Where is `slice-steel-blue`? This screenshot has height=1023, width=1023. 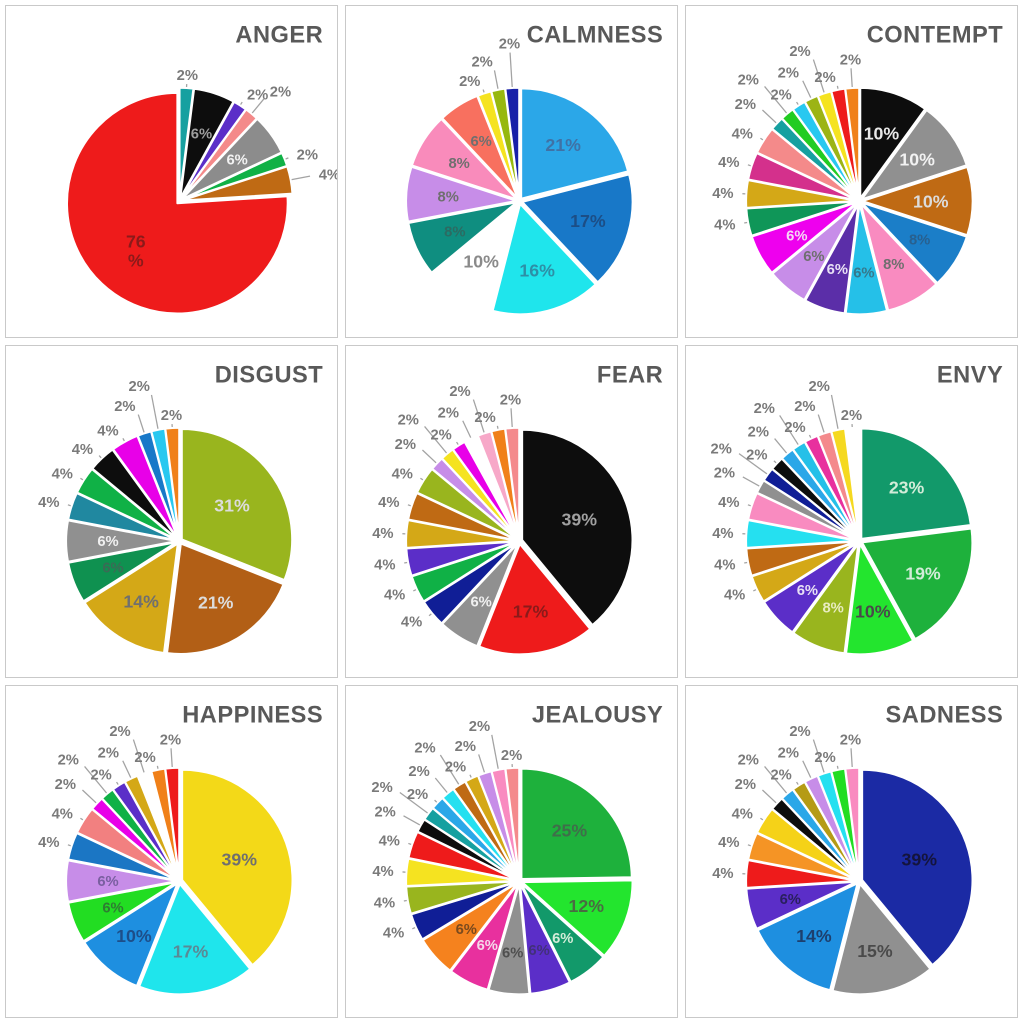
slice-steel-blue is located at coordinates (914, 243).